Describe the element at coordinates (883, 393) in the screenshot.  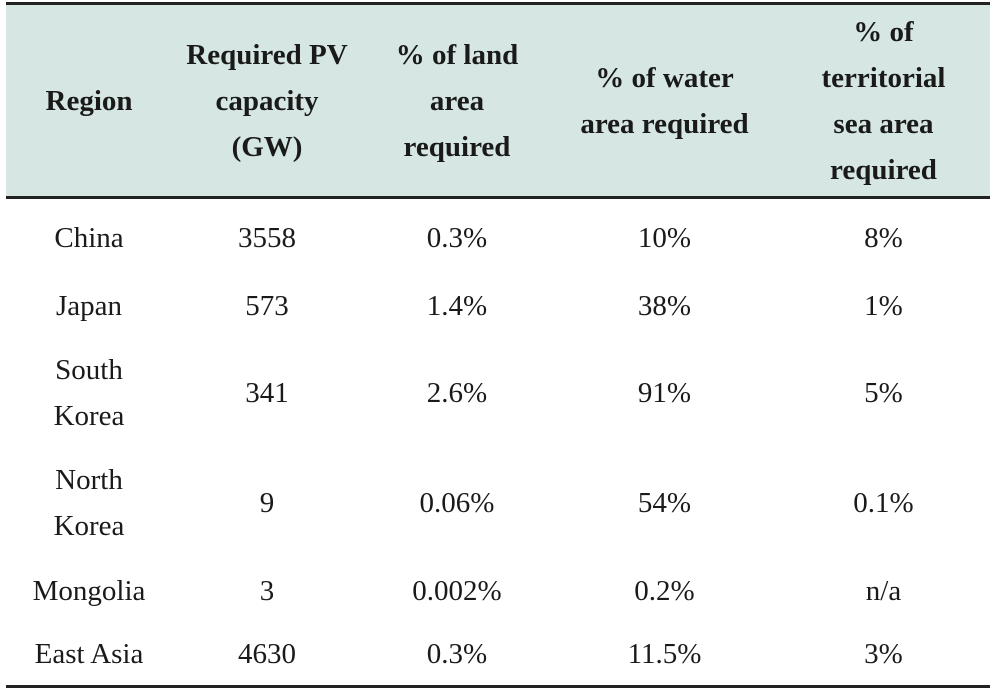
I see `cell-sea: 5%` at that location.